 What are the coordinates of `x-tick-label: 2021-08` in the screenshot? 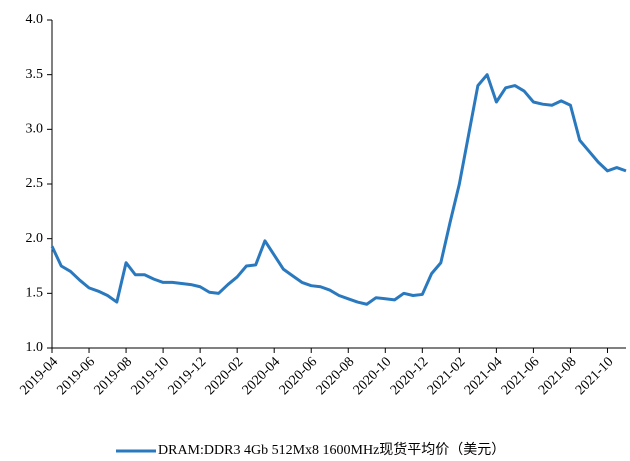 It's located at (558, 376).